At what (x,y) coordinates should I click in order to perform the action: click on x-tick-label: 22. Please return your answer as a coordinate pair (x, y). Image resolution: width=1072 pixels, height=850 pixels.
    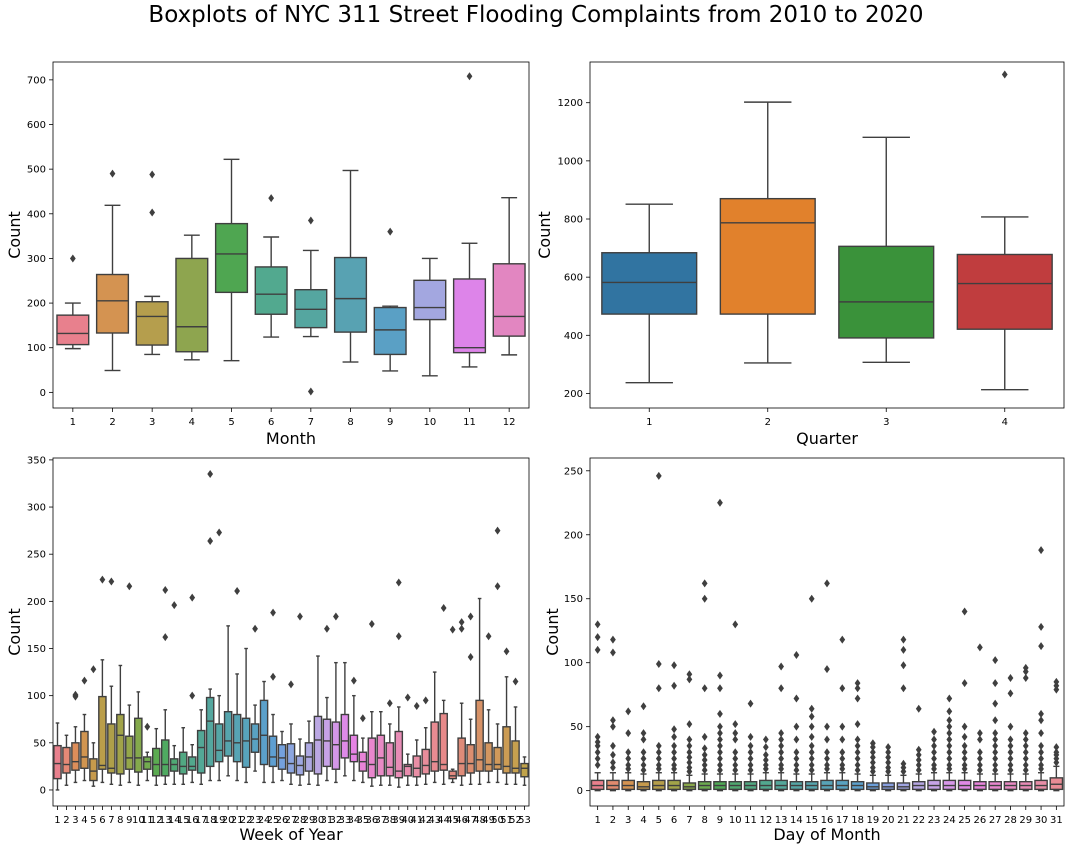
    Looking at the image, I should click on (918, 820).